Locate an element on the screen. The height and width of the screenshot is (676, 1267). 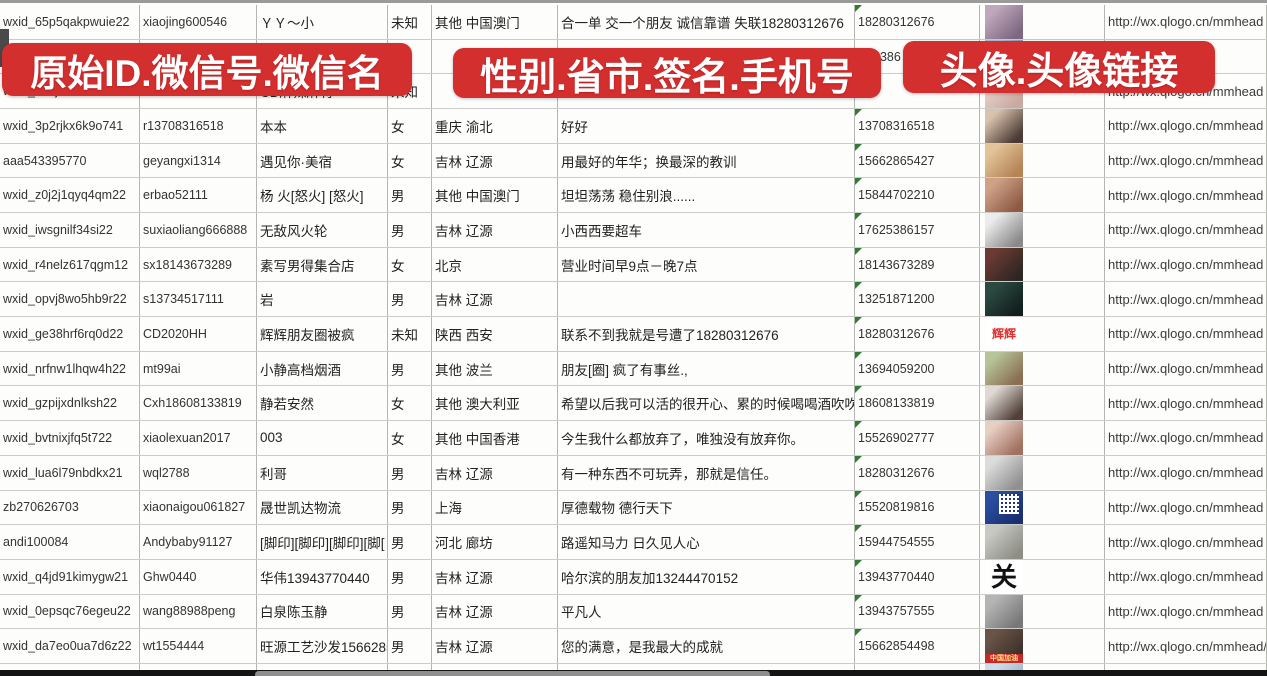
cell-name: 静若安然 is located at coordinates (322, 403).